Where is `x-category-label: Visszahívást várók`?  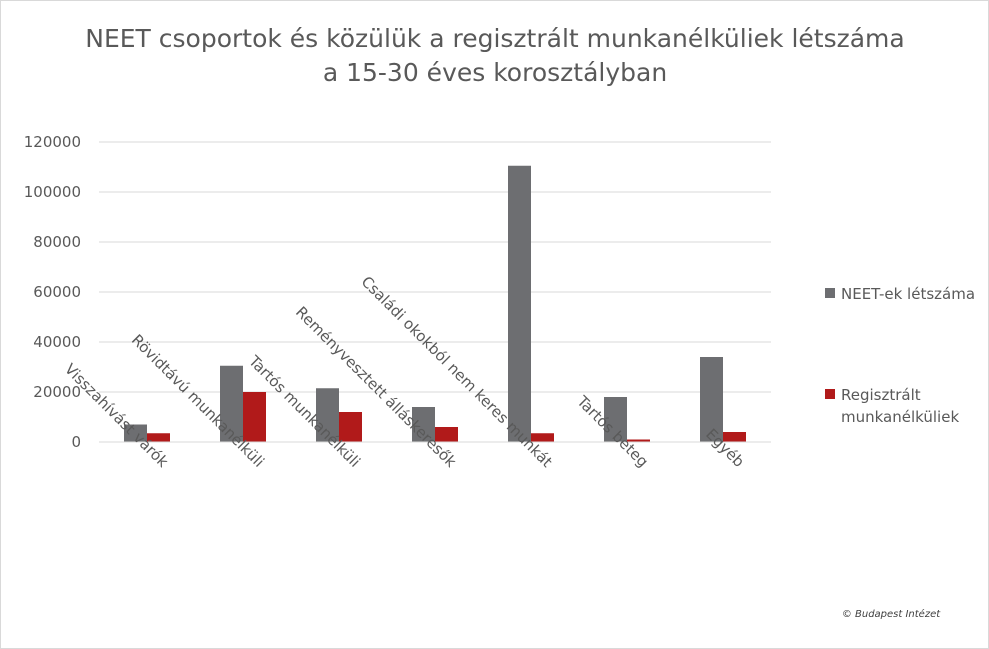
x-category-label: Visszahívást várók is located at coordinates (116, 415).